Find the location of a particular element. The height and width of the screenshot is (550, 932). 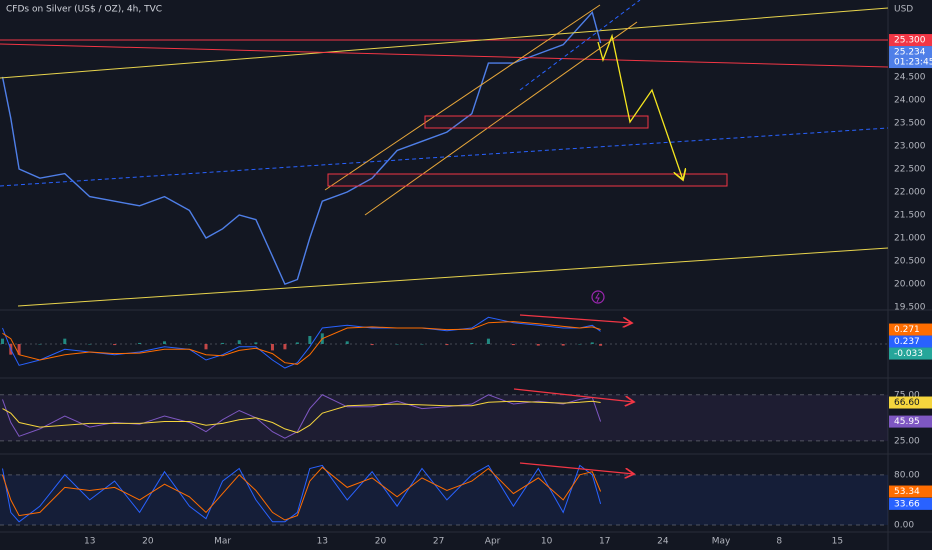

y-tick-label: 23.000 is located at coordinates (910, 146).